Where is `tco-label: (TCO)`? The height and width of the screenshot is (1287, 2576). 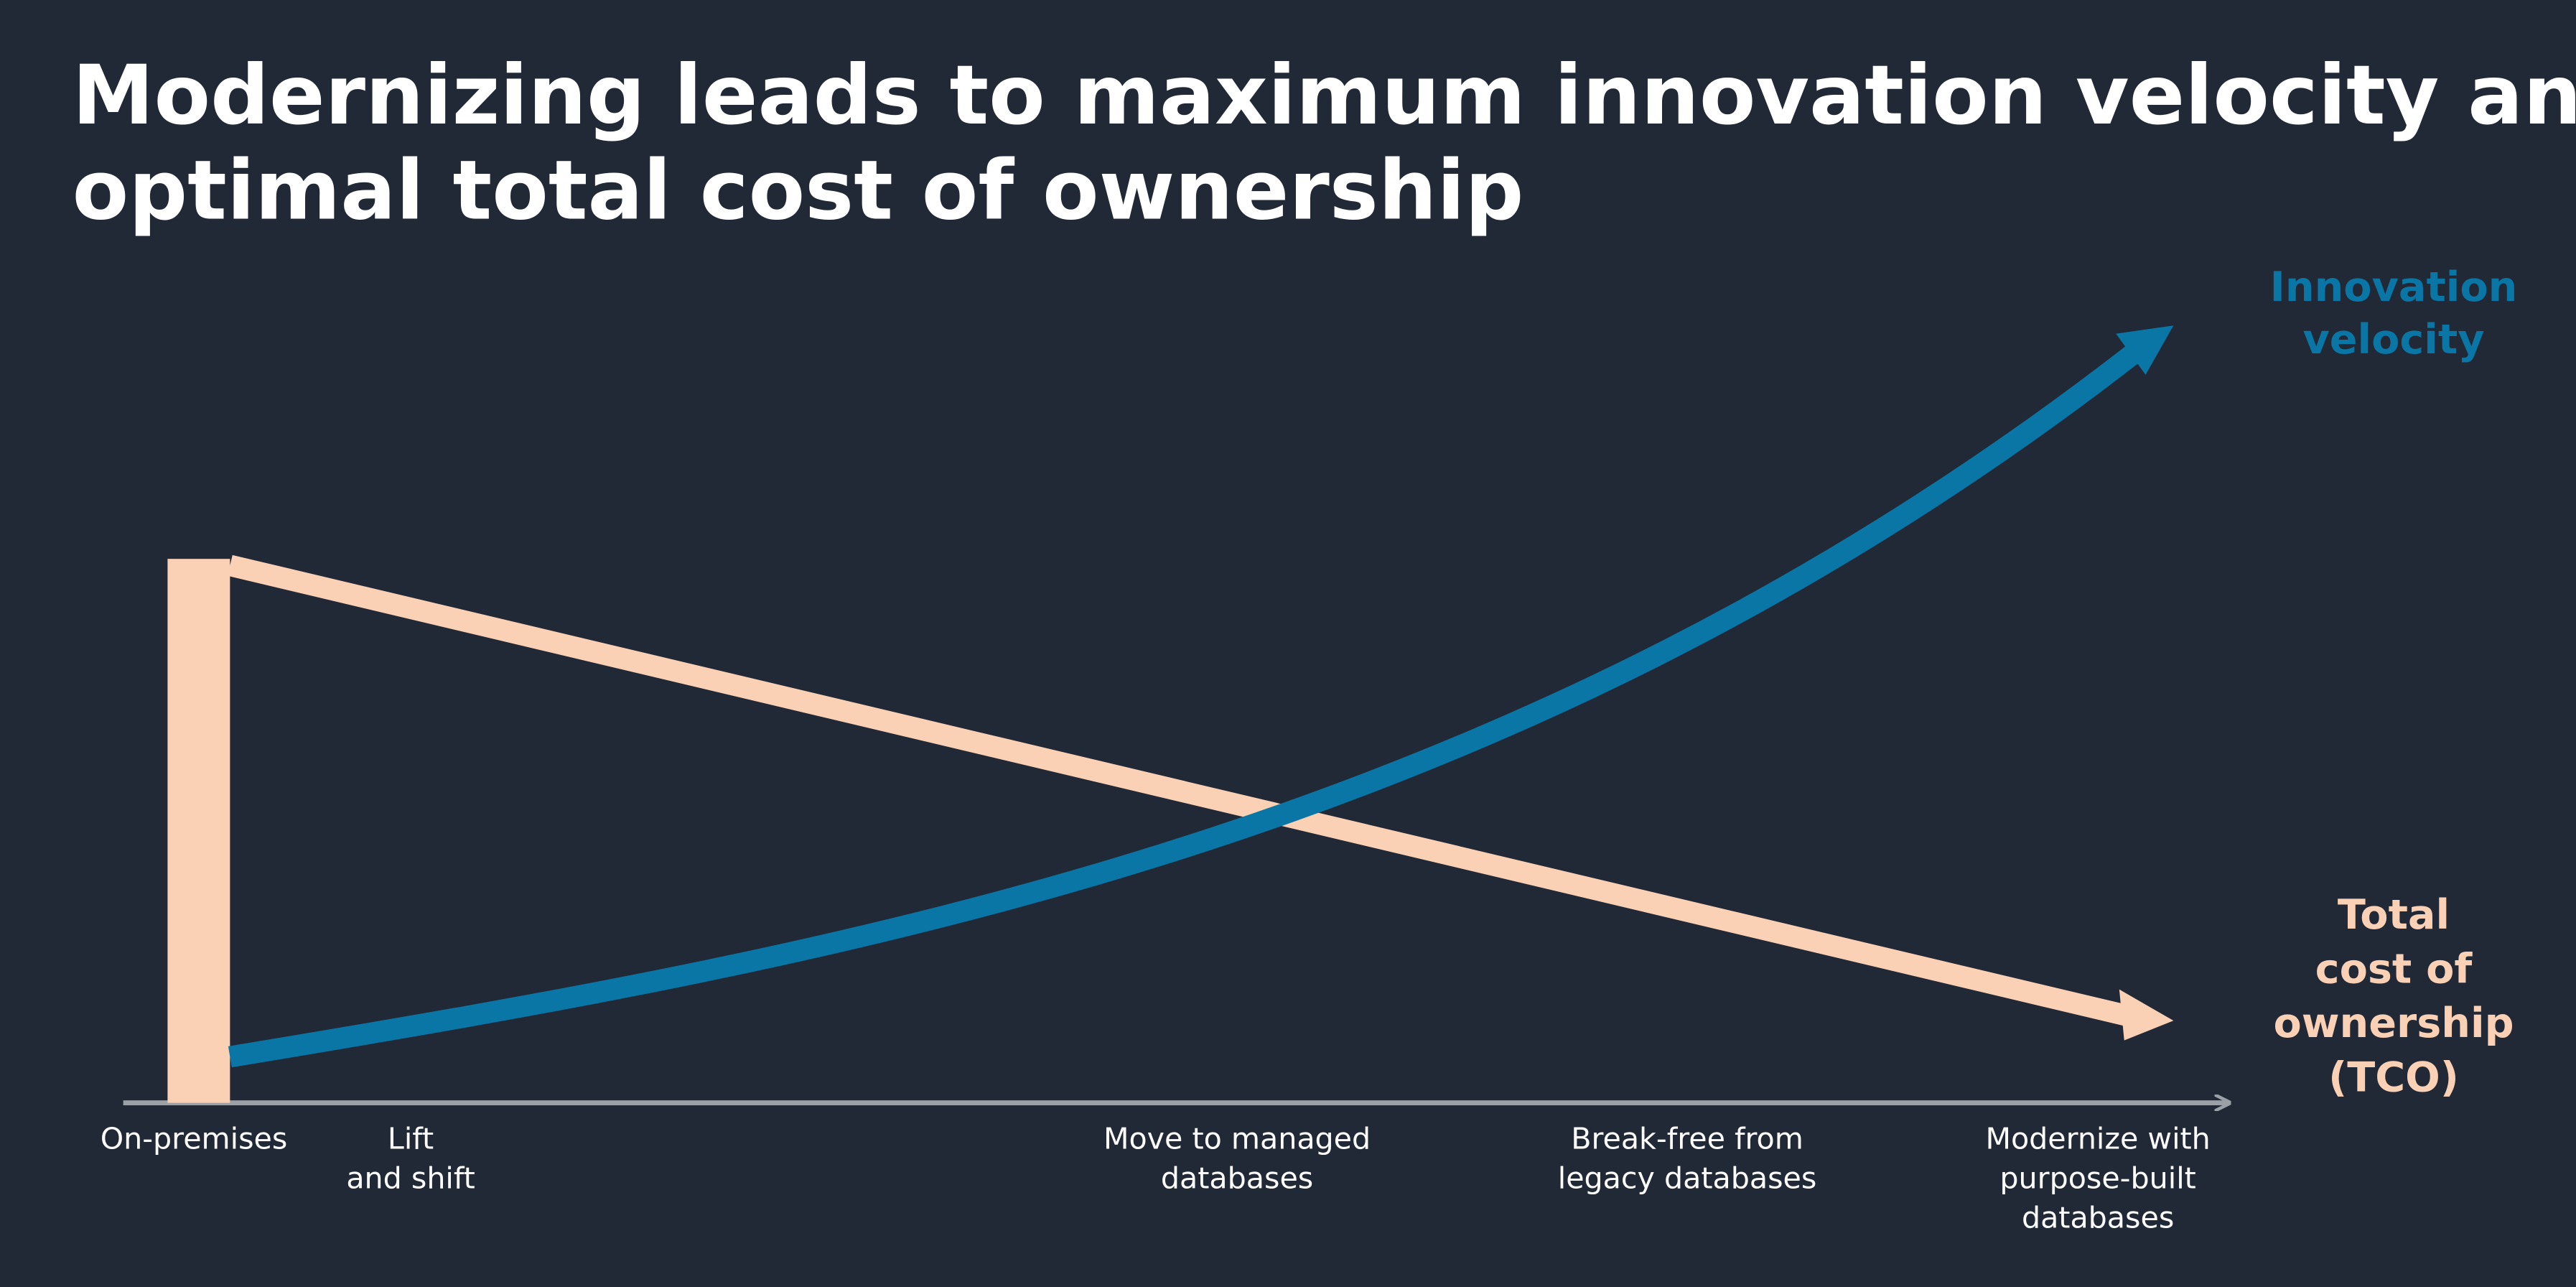
tco-label: (TCO) is located at coordinates (2393, 1078).